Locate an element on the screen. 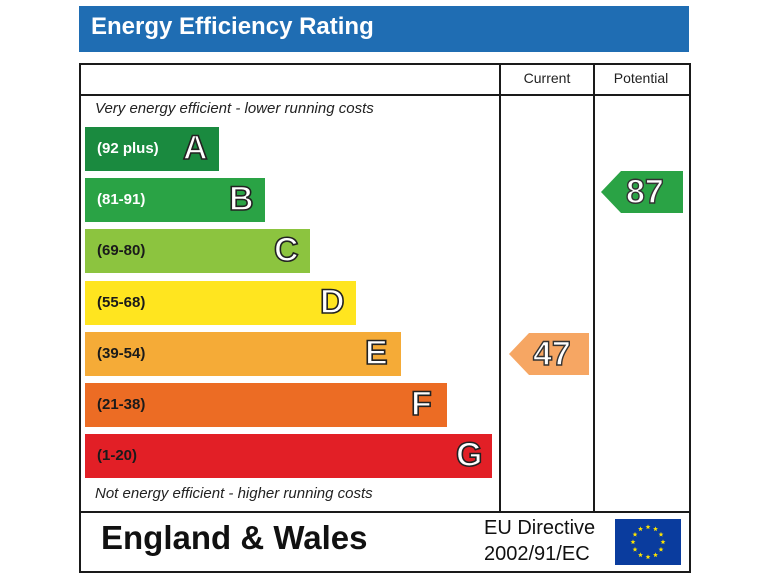 The height and width of the screenshot is (576, 768). band-range-label: (39-54) is located at coordinates (121, 353).